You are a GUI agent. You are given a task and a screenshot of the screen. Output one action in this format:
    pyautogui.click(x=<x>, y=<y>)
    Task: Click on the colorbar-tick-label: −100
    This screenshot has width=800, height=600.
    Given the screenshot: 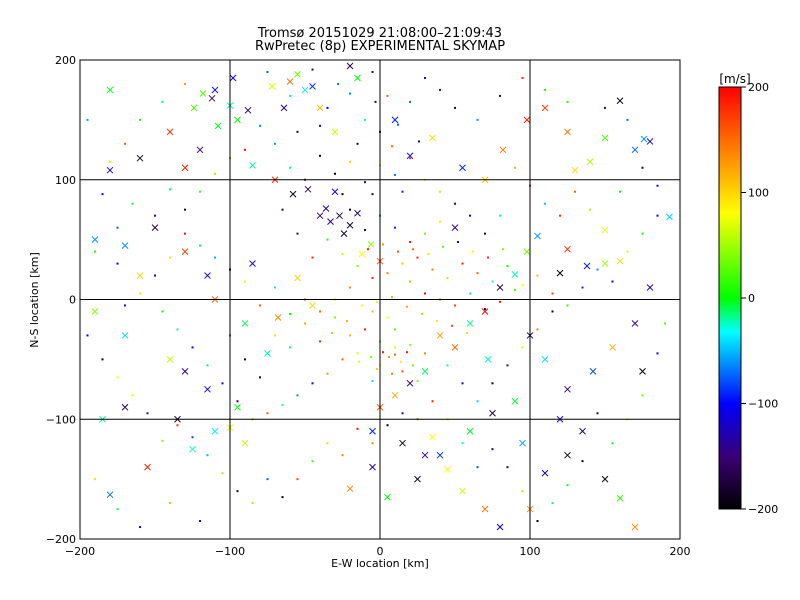 What is the action you would take?
    pyautogui.click(x=763, y=404)
    